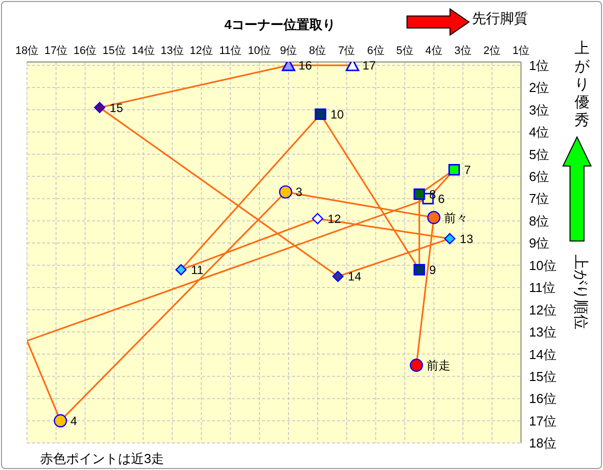 The width and height of the screenshot is (603, 470). Describe the element at coordinates (433, 51) in the screenshot. I see `x-tick-label: 4位` at that location.